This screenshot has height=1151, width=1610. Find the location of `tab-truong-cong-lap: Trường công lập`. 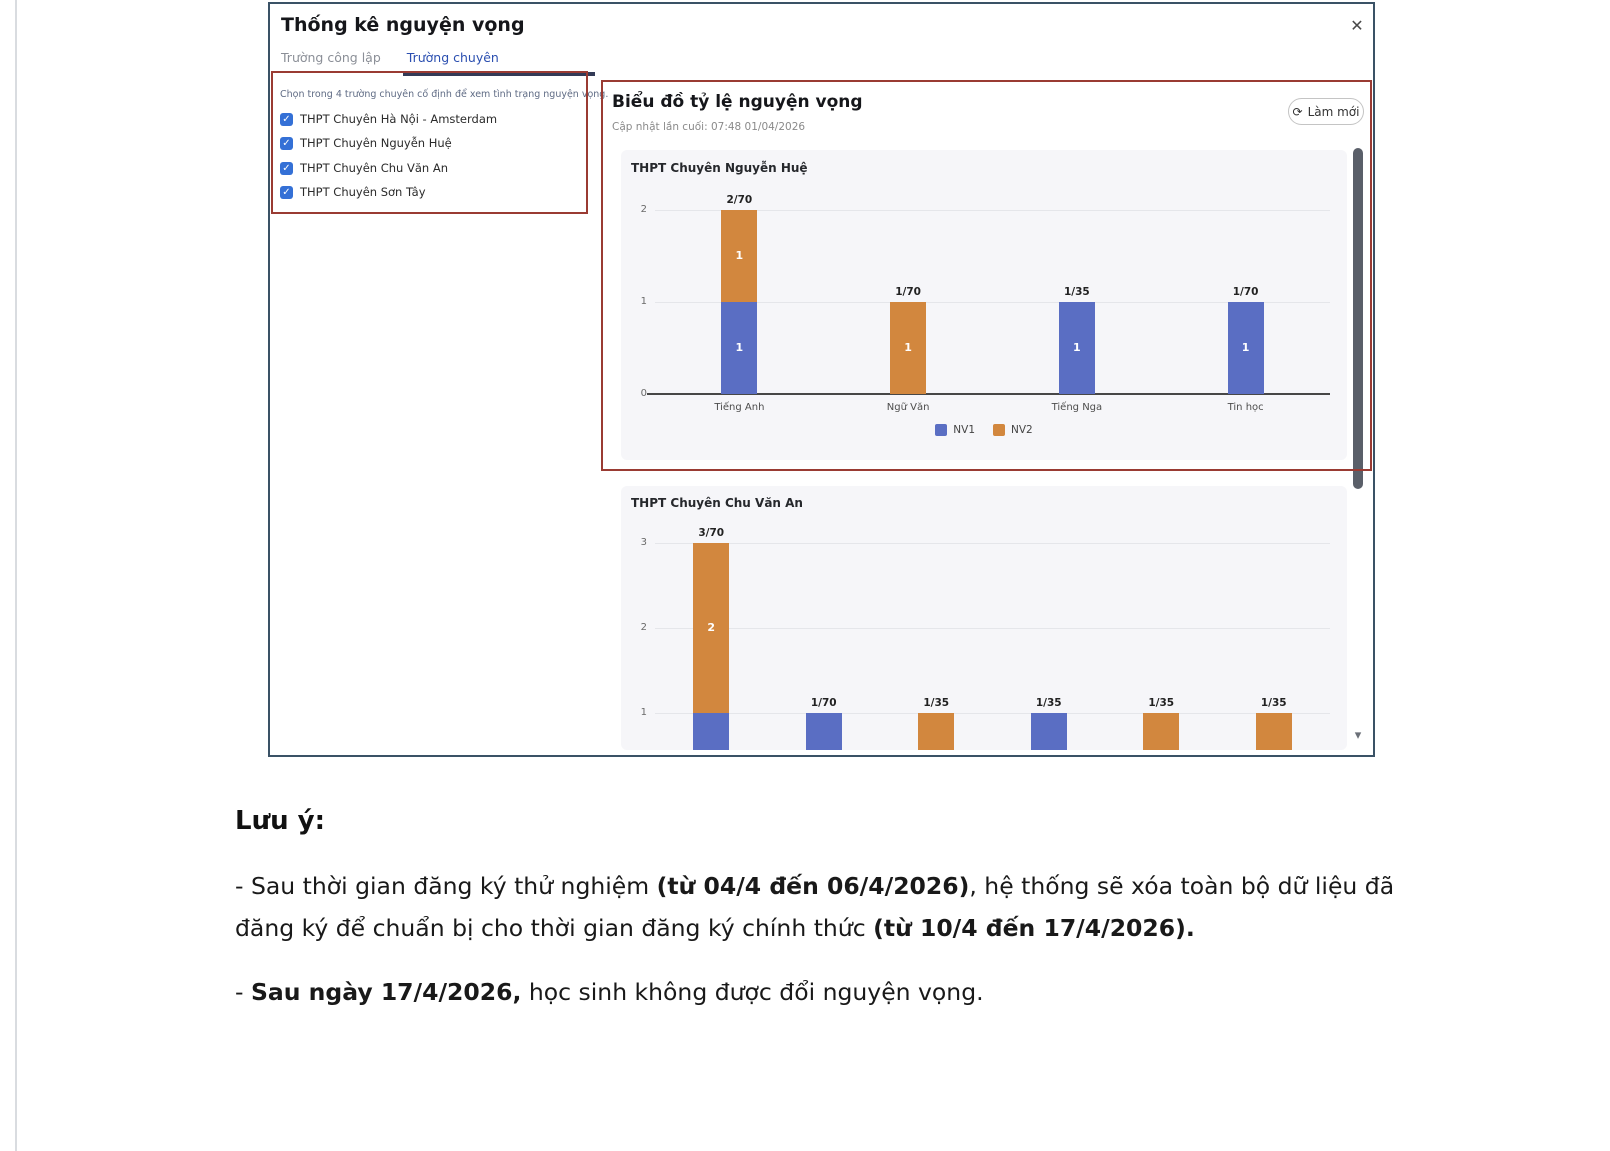

tab-truong-cong-lap: Trường công lập is located at coordinates (331, 57).